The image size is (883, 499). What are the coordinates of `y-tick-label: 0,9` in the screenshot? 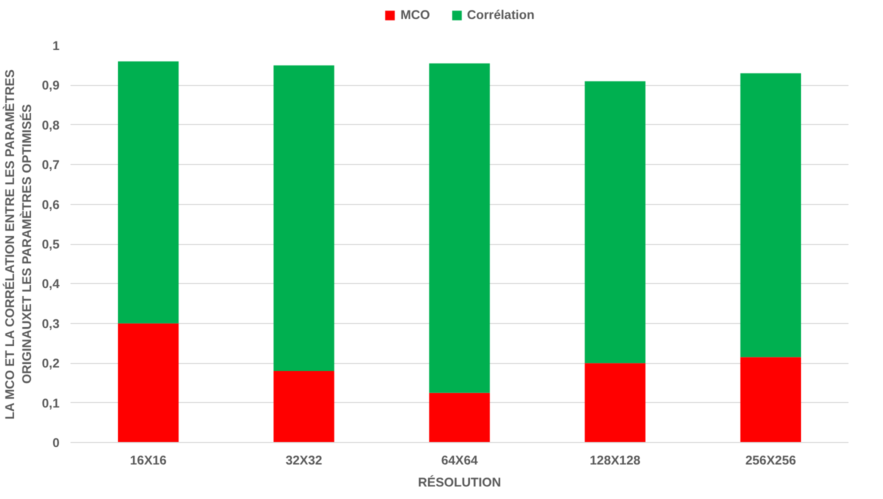 It's located at (51, 85).